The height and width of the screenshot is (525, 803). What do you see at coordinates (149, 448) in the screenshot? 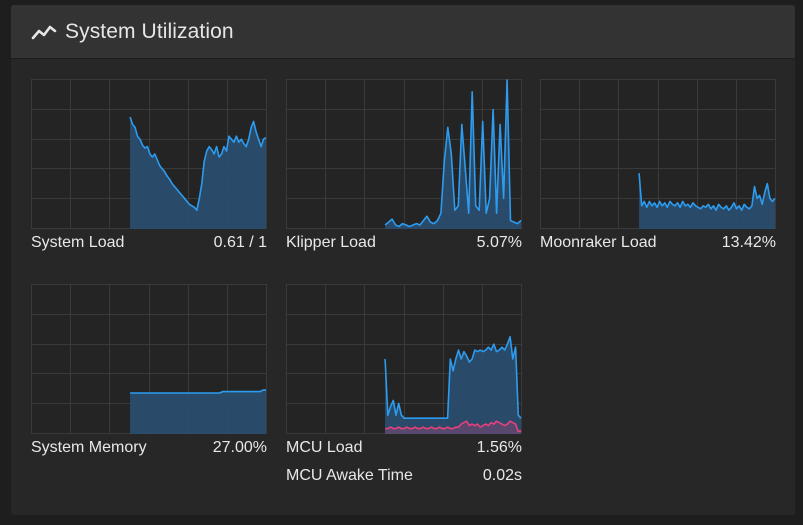
I see `system-memory-row: System Memory 27.00%` at bounding box center [149, 448].